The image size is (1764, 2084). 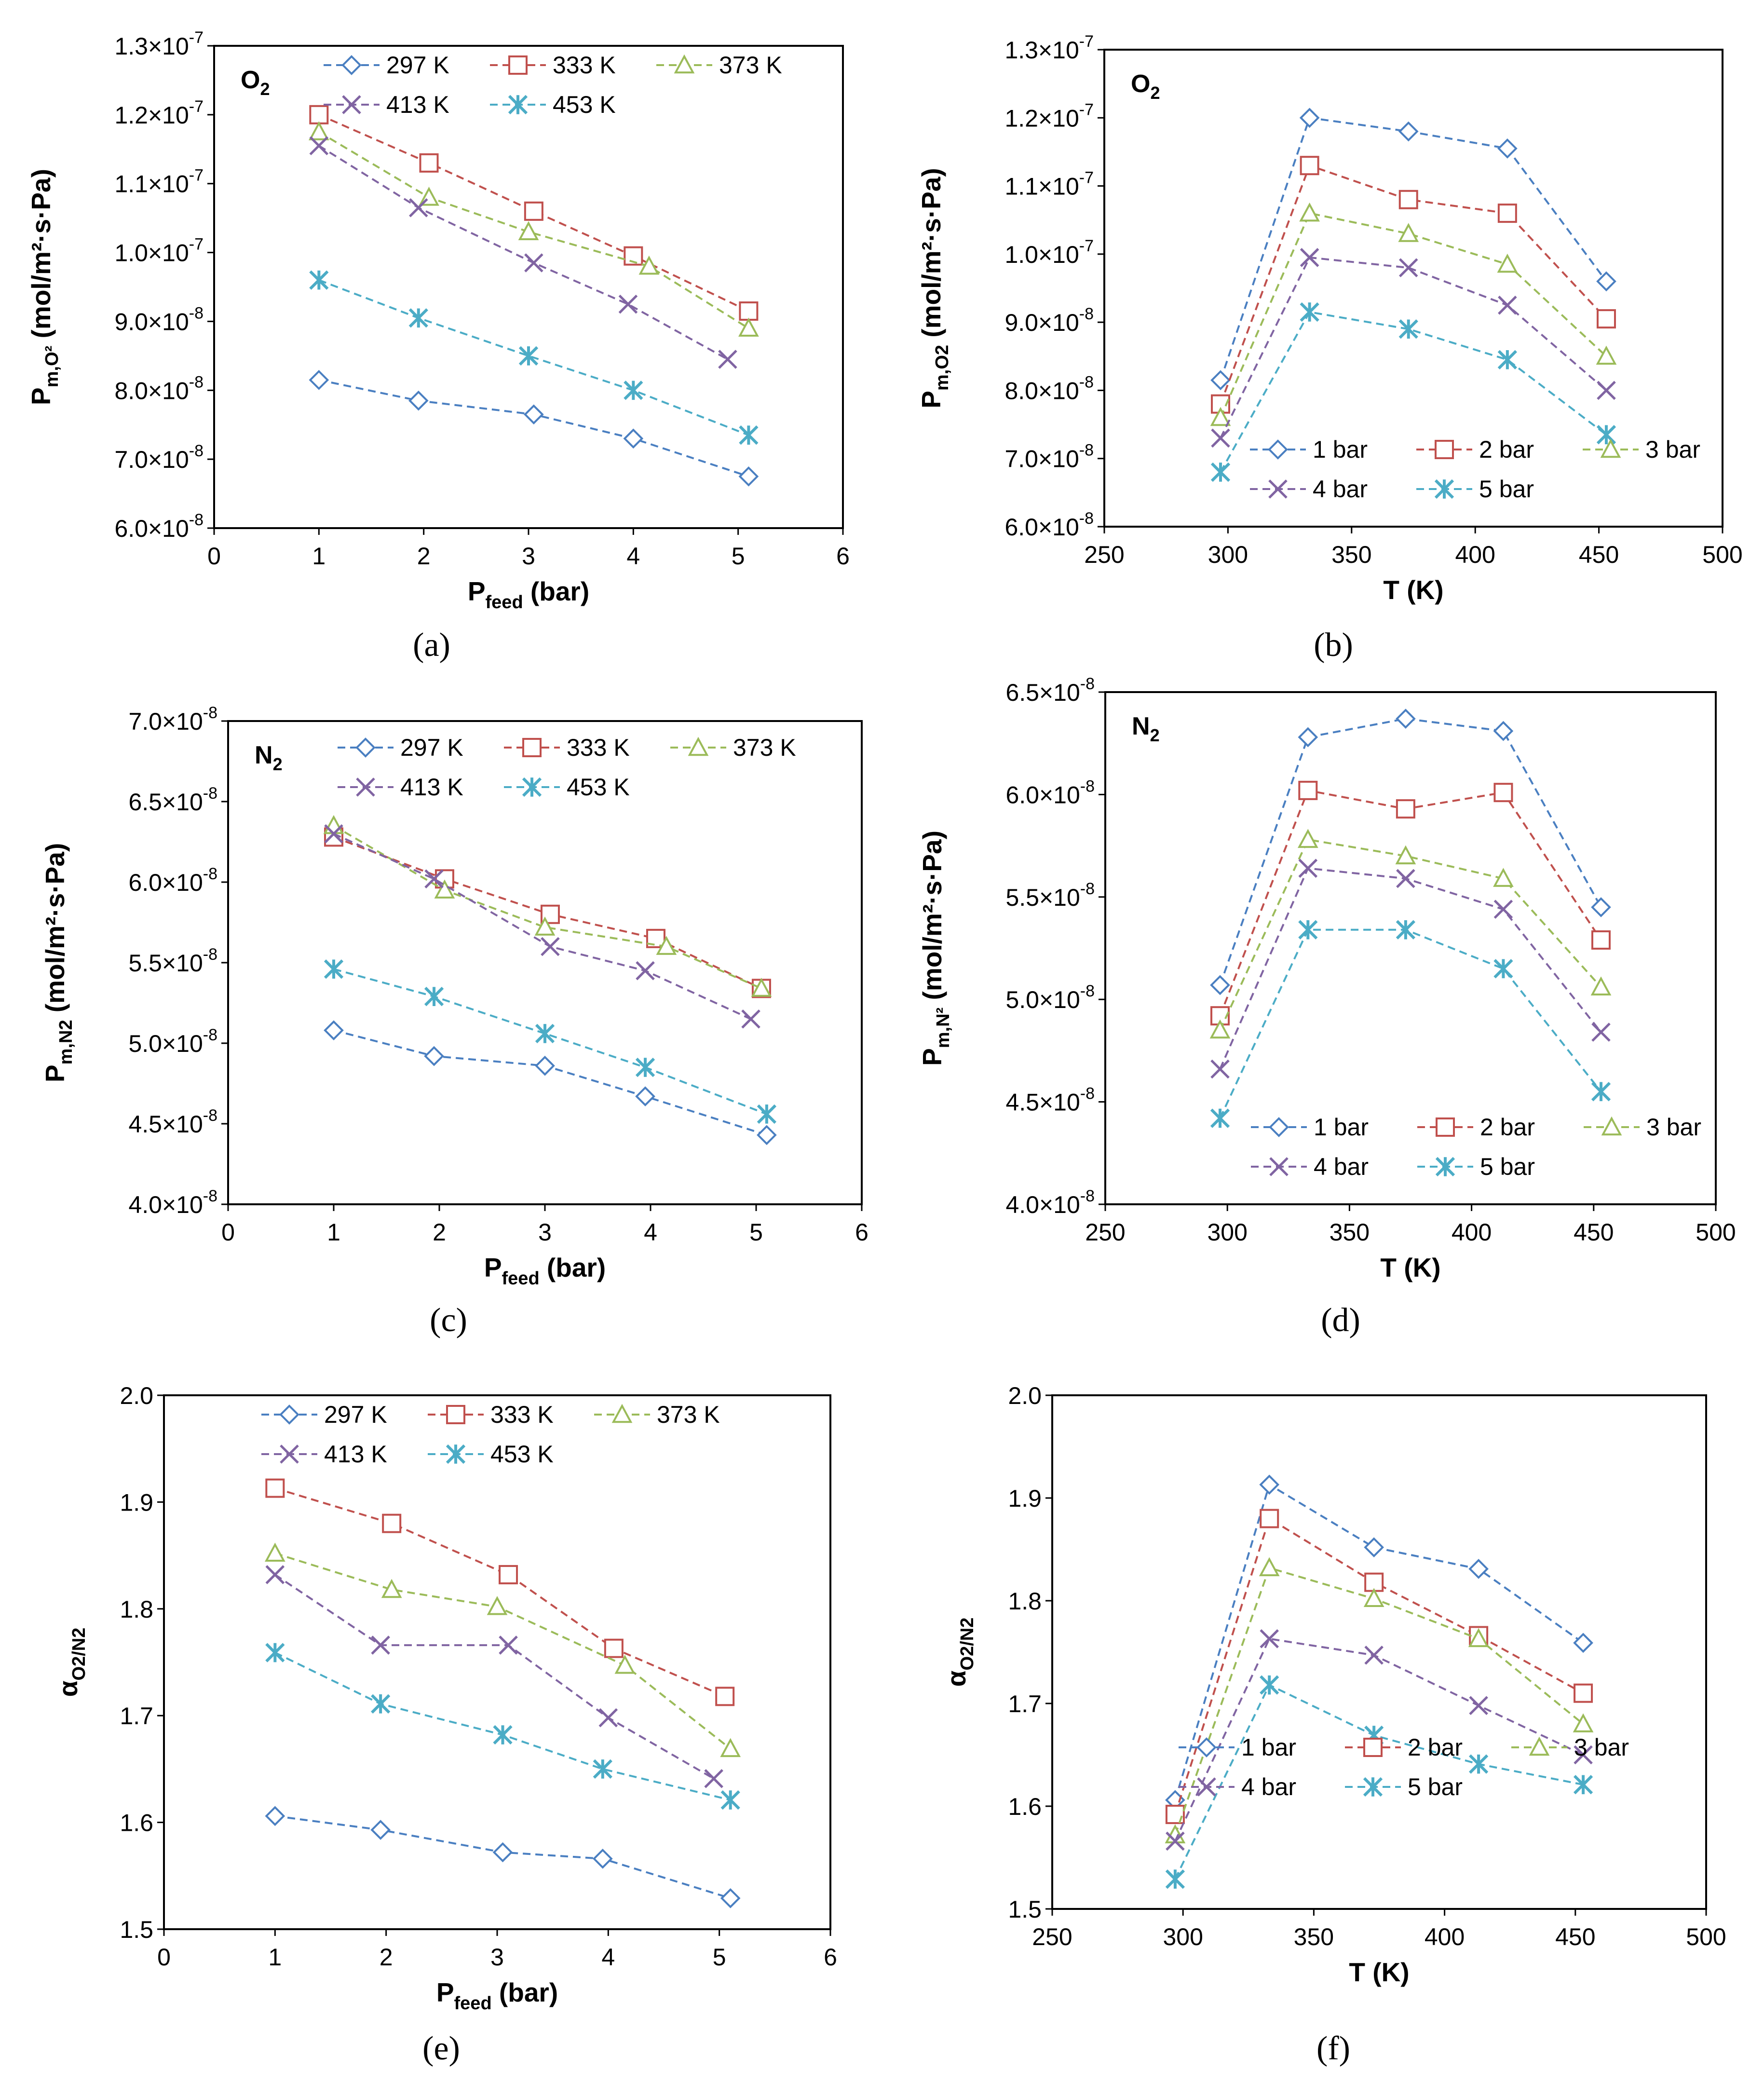 I want to click on y-tick-label: 4.0×10⁻⁸, so click(x=1050, y=1202).